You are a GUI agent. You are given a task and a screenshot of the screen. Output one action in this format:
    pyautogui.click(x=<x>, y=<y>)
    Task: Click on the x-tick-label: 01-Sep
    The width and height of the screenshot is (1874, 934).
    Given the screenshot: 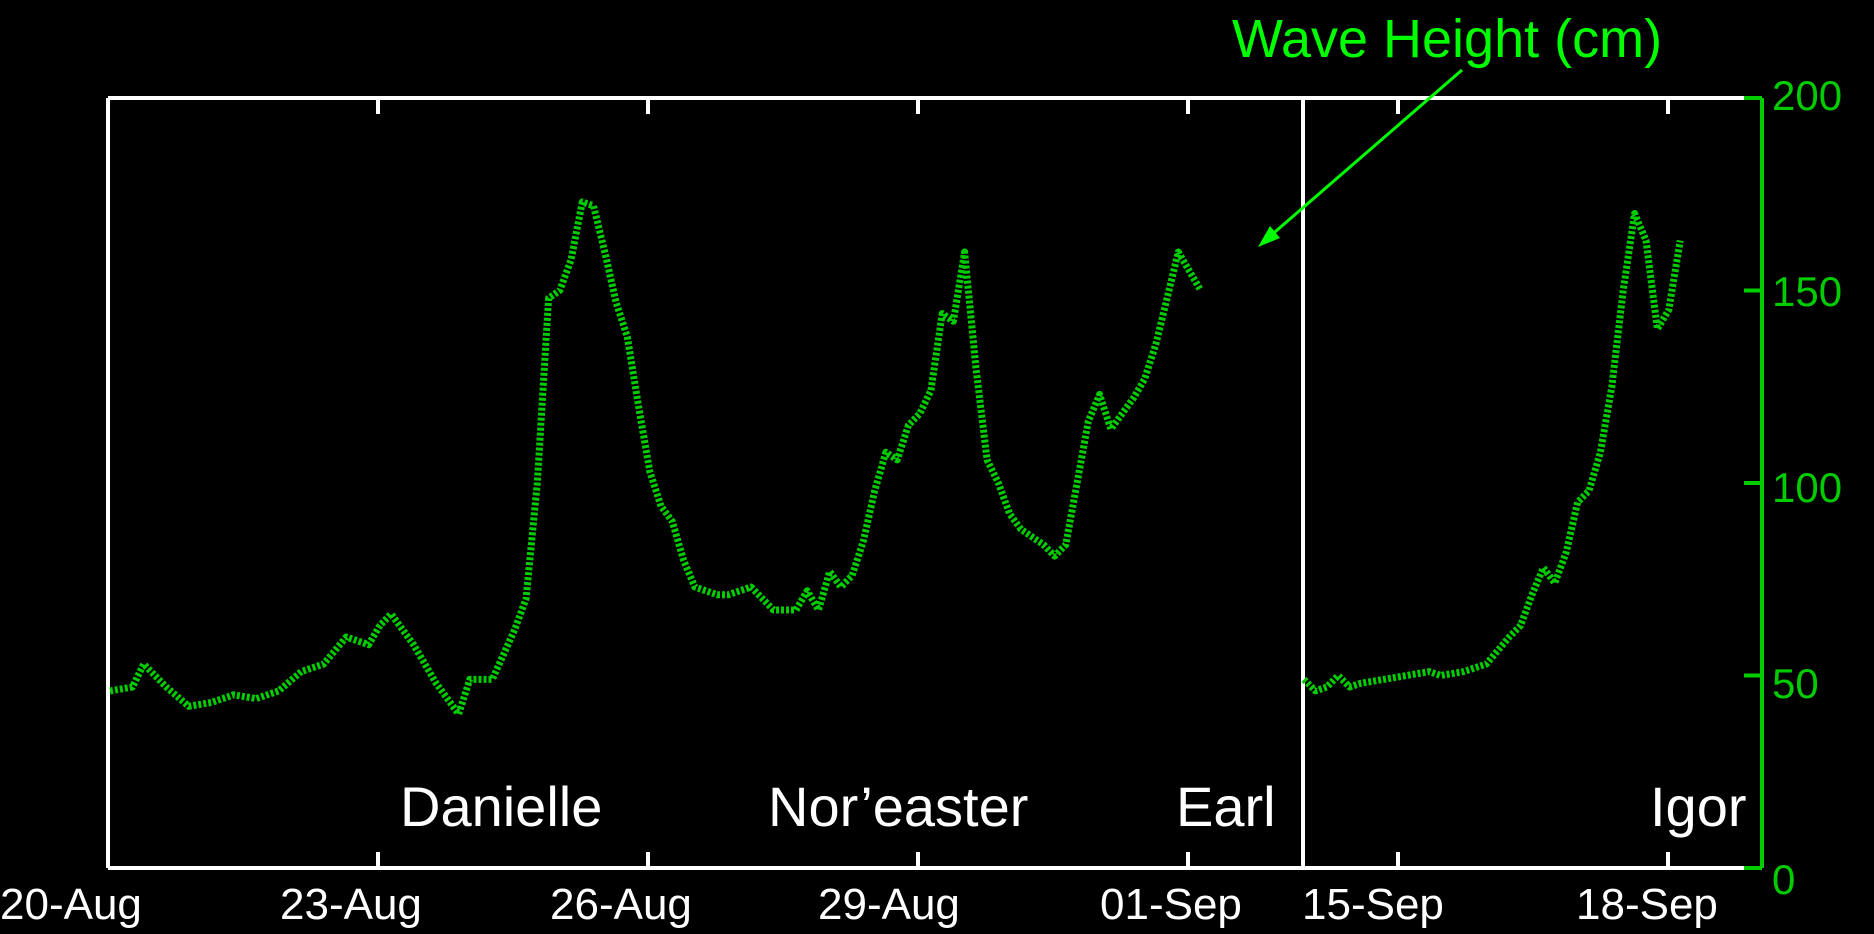 What is the action you would take?
    pyautogui.click(x=1171, y=904)
    